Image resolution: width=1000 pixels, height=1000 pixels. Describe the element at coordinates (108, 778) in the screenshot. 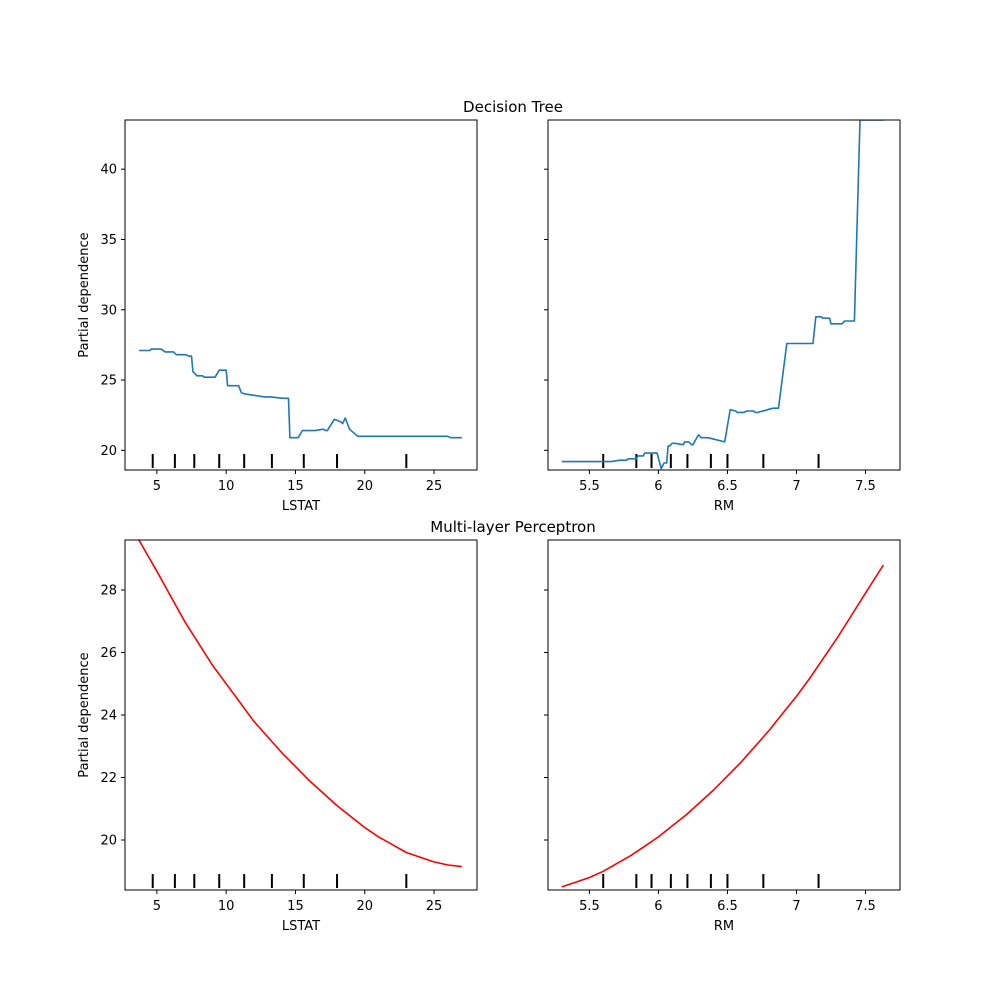

I see `y-tick-label: 22` at that location.